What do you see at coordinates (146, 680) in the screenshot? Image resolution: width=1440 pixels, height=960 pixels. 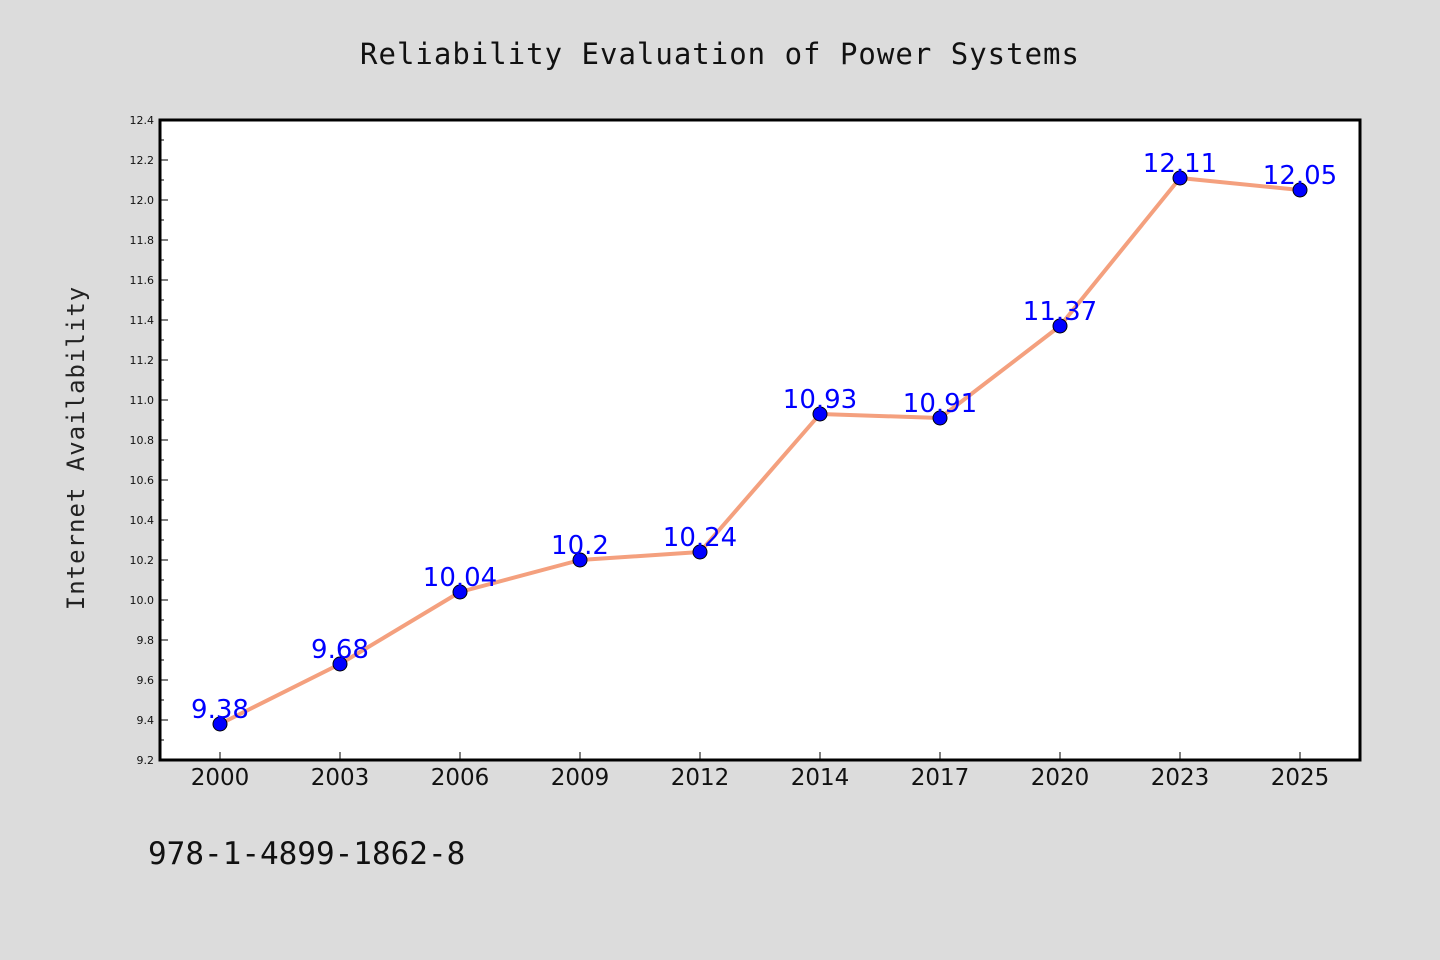 I see `y-tick-label: 9.6` at bounding box center [146, 680].